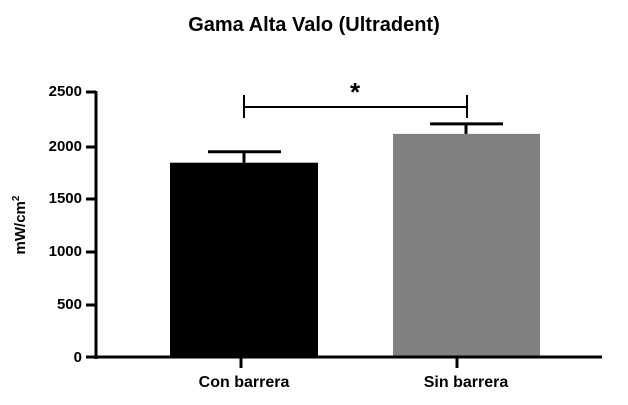  Describe the element at coordinates (77, 357) in the screenshot. I see `y-tick-label-0: 0` at that location.